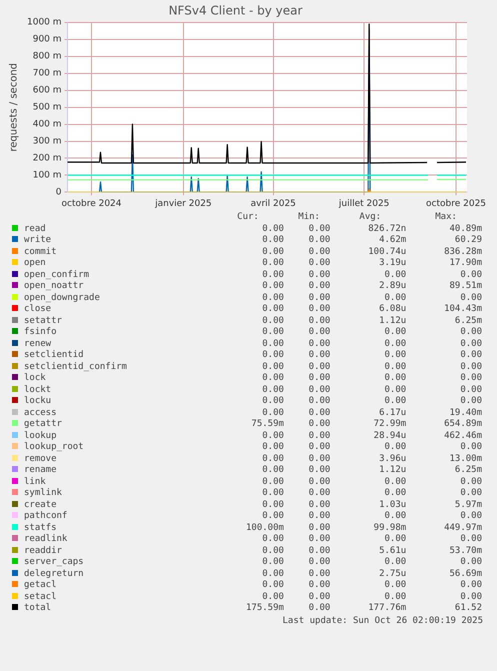 This screenshot has height=671, width=497. Describe the element at coordinates (463, 424) in the screenshot. I see `text: 654.89m` at that location.